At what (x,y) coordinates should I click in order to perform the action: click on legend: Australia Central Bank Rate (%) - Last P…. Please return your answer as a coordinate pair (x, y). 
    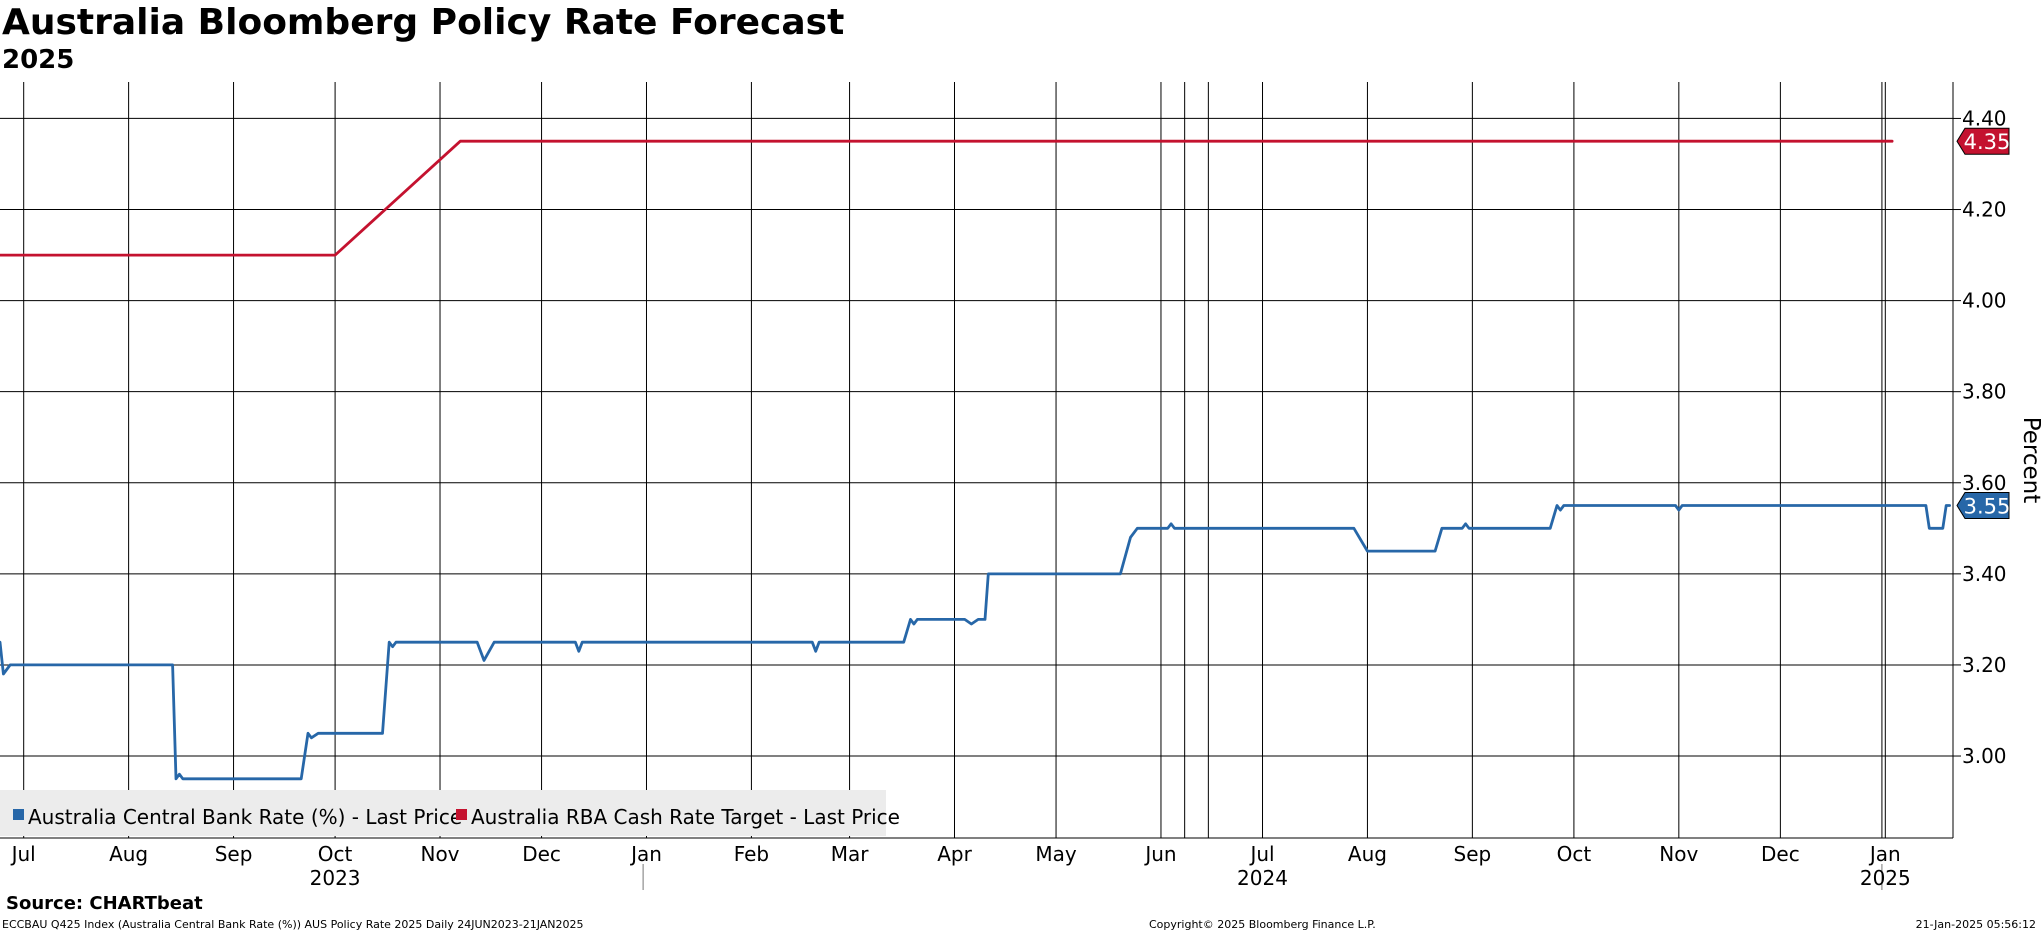
    Looking at the image, I should click on (450, 813).